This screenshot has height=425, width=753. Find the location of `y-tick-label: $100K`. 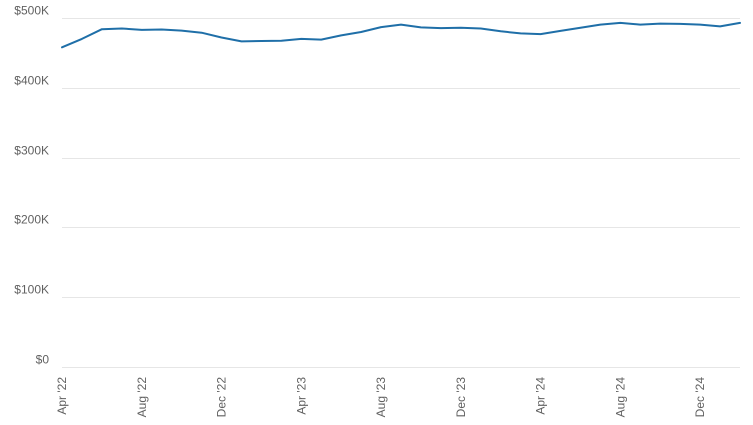

y-tick-label: $100K is located at coordinates (31, 290).